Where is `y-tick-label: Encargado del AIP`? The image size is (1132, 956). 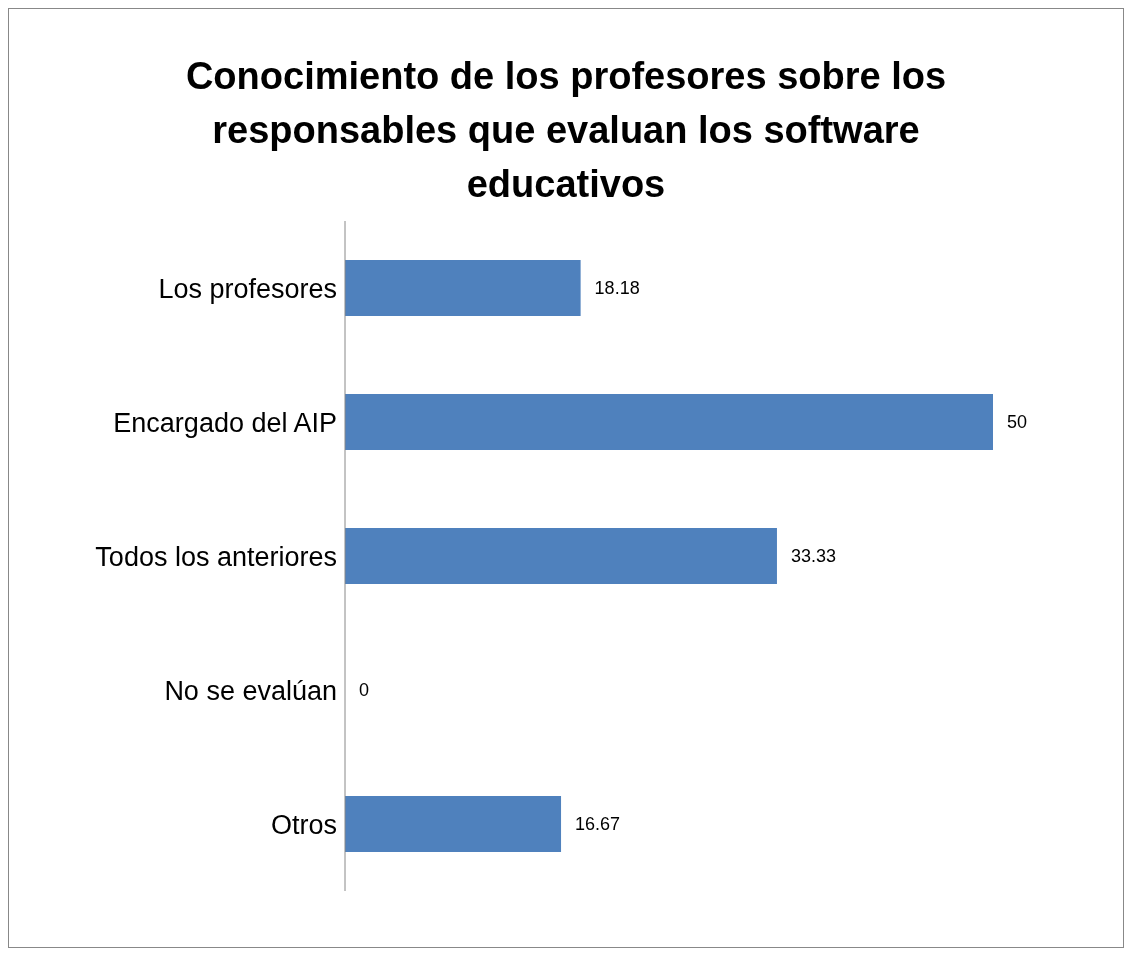
y-tick-label: Encargado del AIP is located at coordinates (225, 422).